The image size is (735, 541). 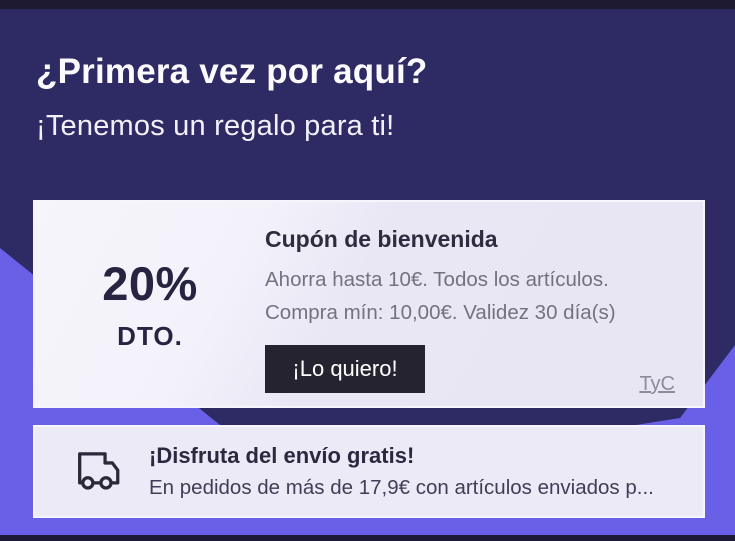 I want to click on modal-subtitle: ¡Tenemos un regalo para ti!, so click(x=215, y=126).